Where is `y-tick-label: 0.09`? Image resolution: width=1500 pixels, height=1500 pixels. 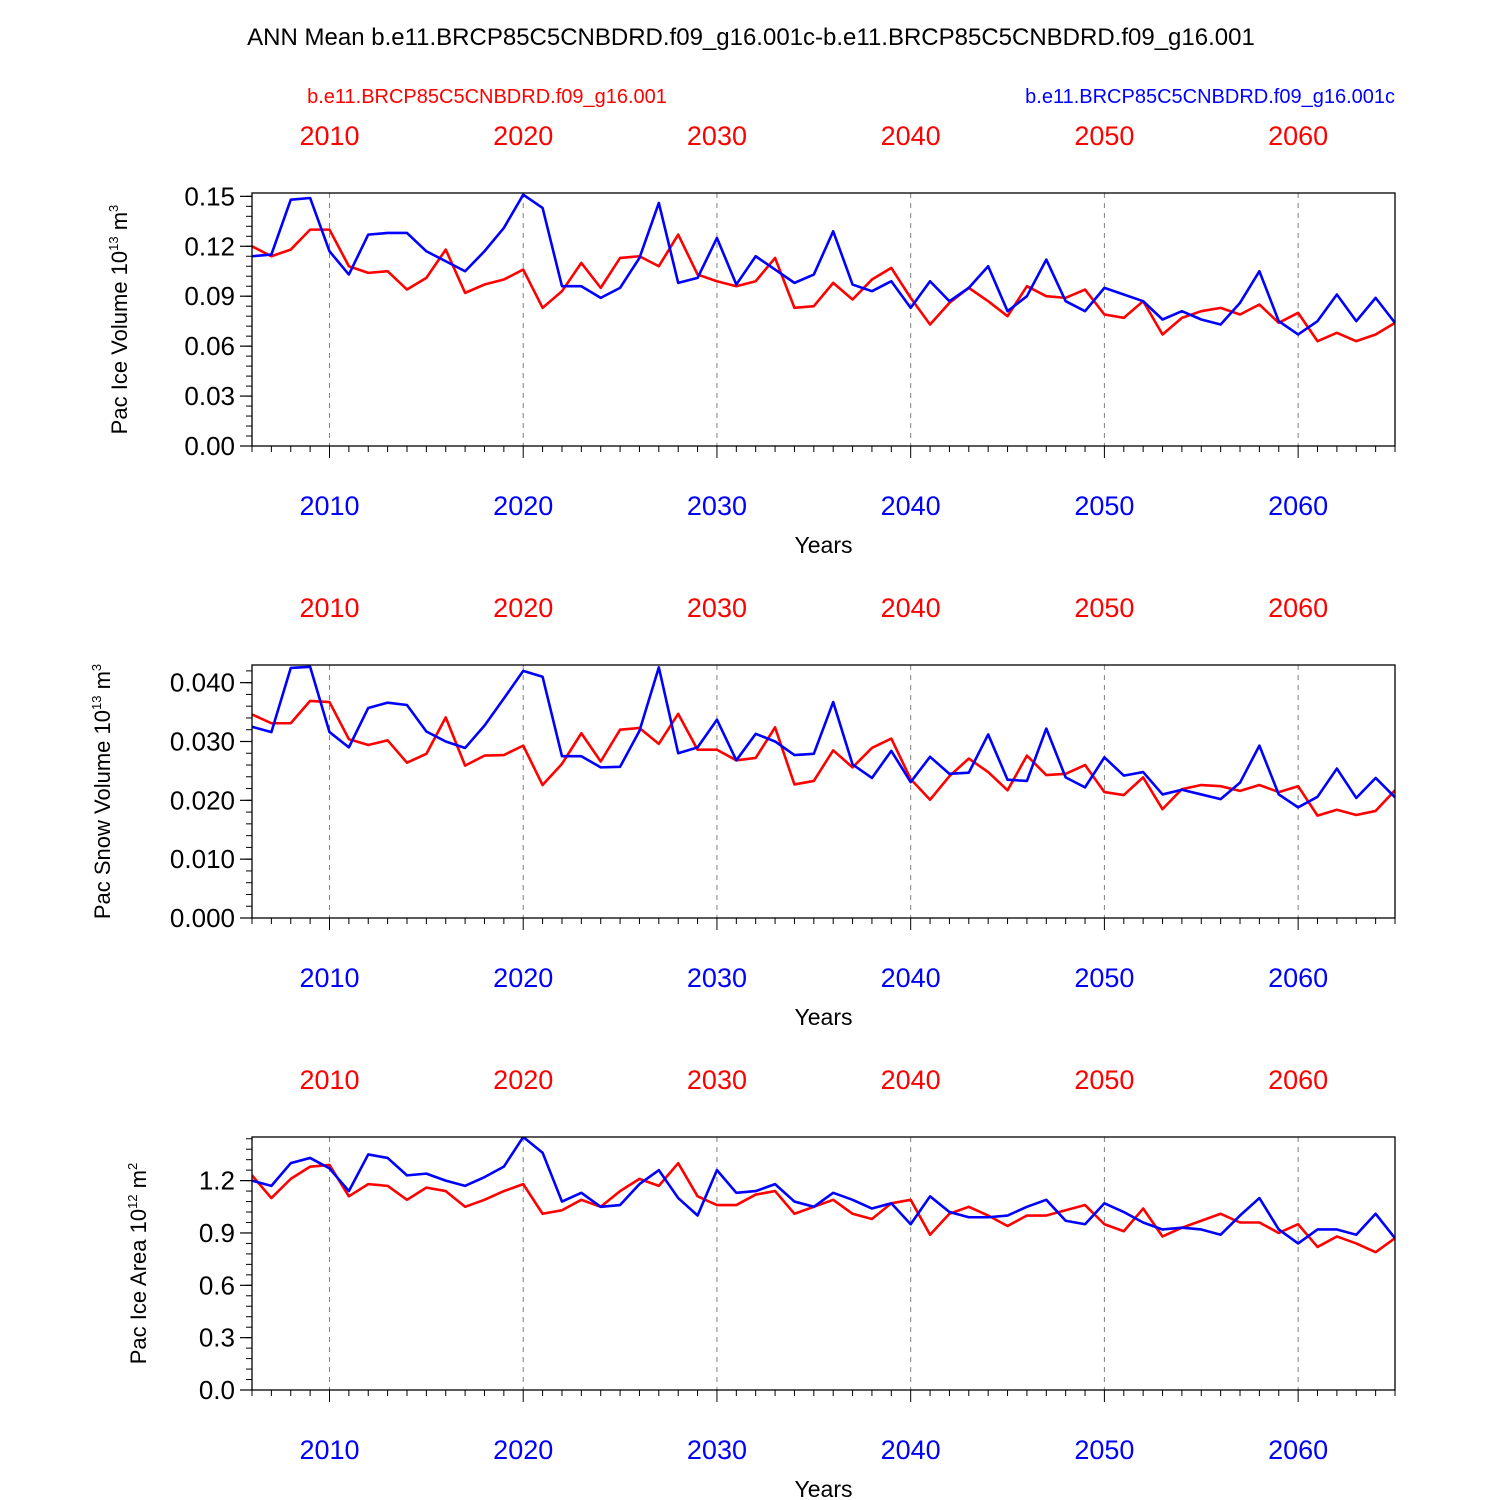 y-tick-label: 0.09 is located at coordinates (209, 296).